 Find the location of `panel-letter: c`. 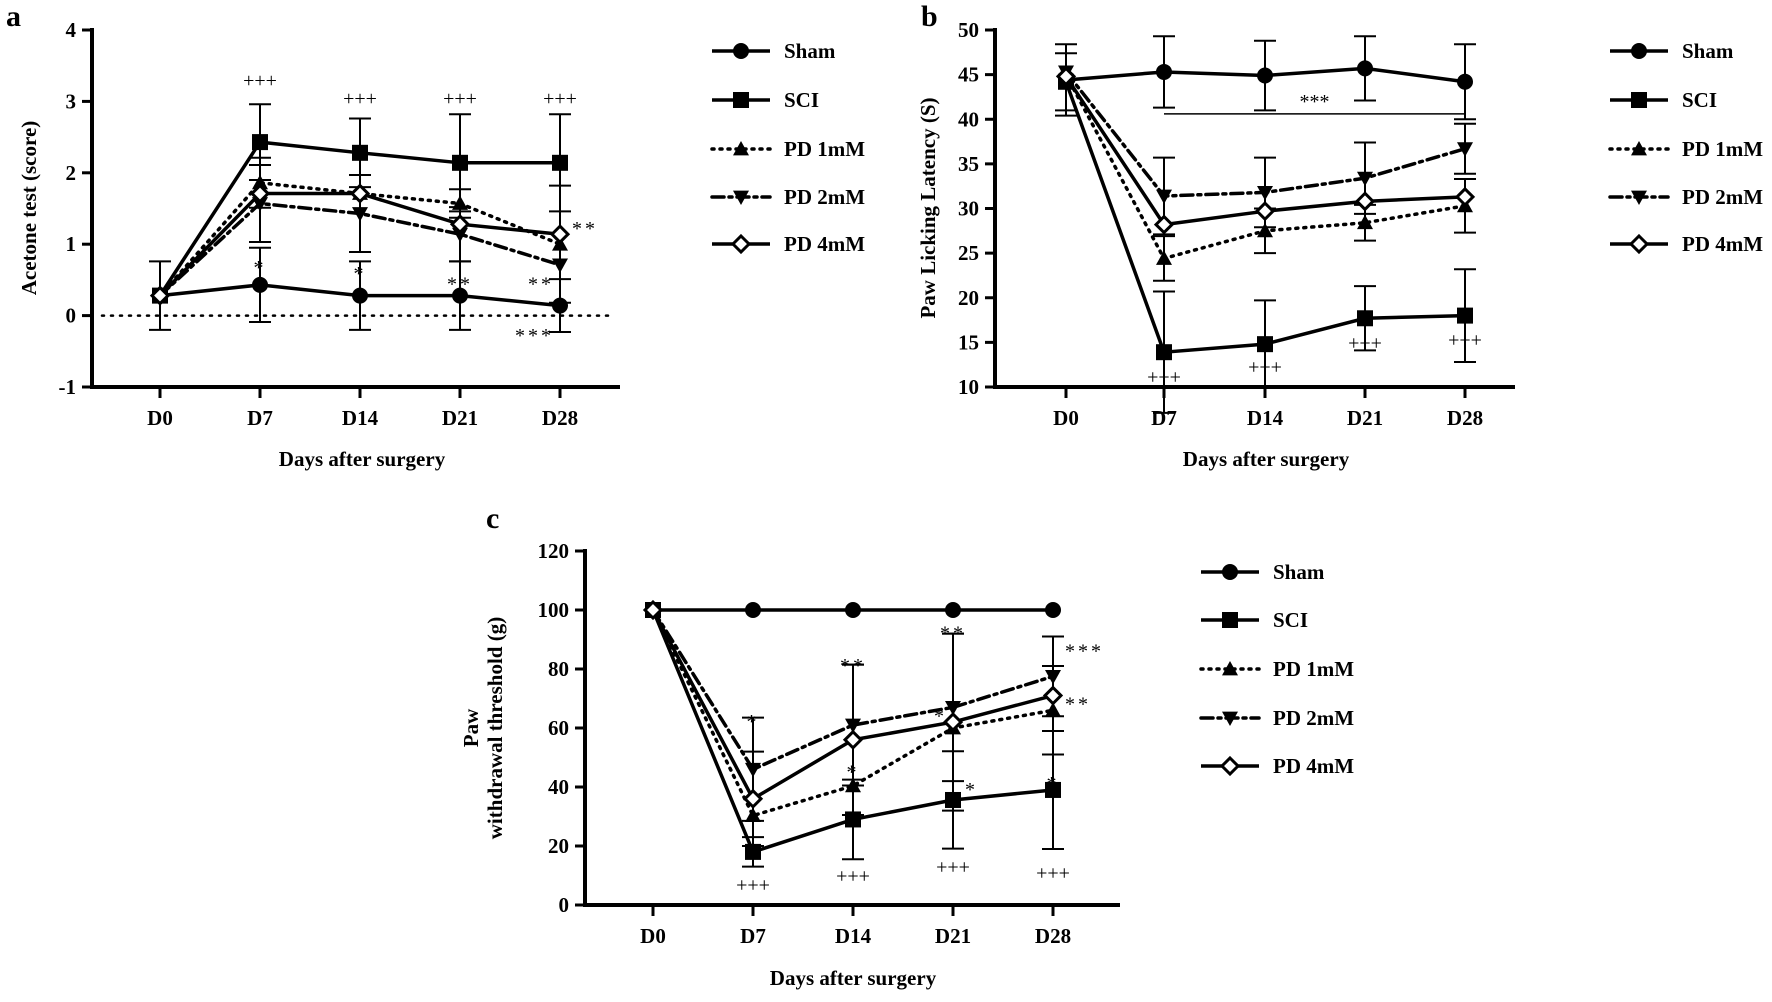

panel-letter: c is located at coordinates (492, 518).